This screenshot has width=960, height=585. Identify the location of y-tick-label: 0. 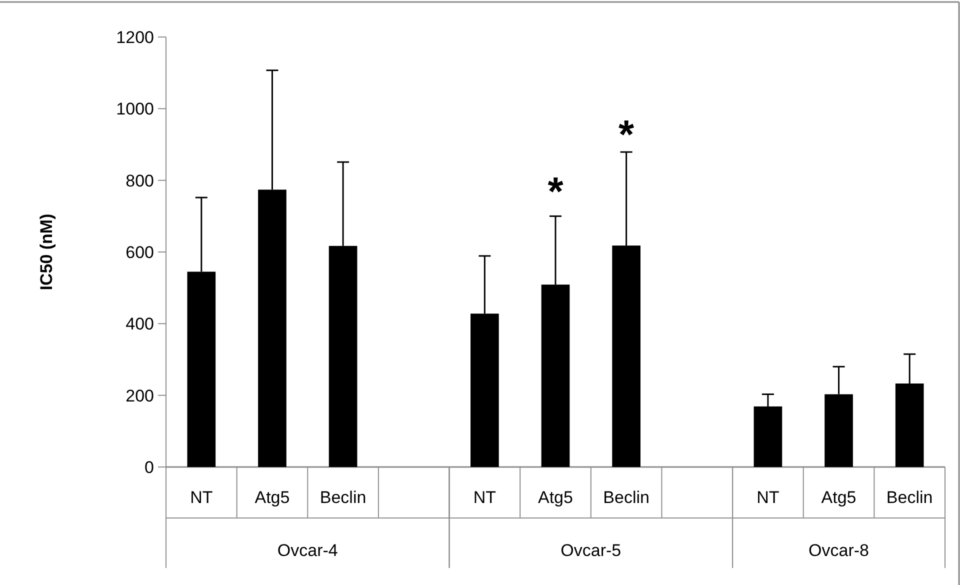
(149, 467).